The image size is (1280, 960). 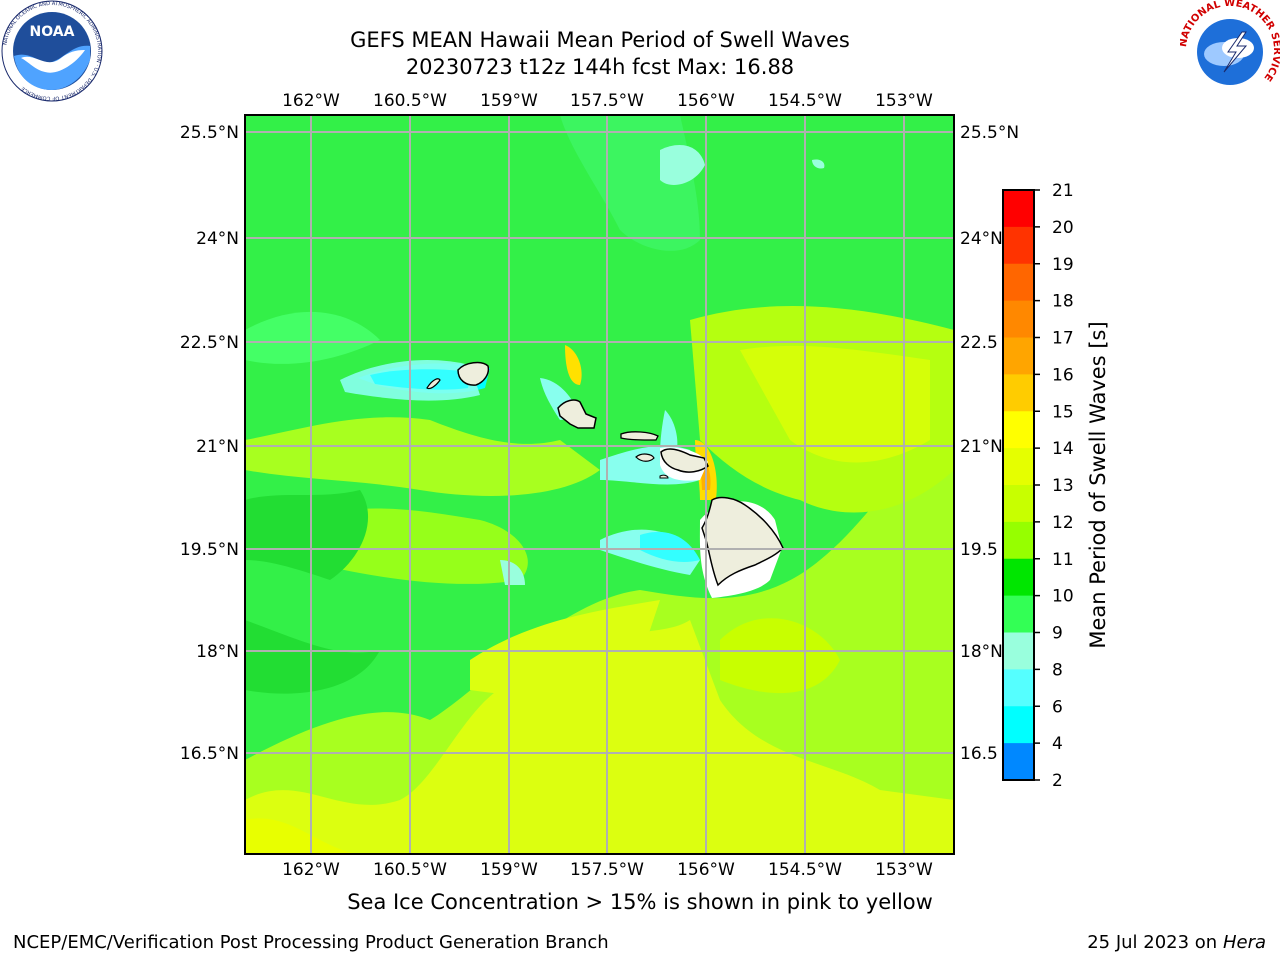 I want to click on colorbar-tick-label: 21, so click(x=1063, y=191).